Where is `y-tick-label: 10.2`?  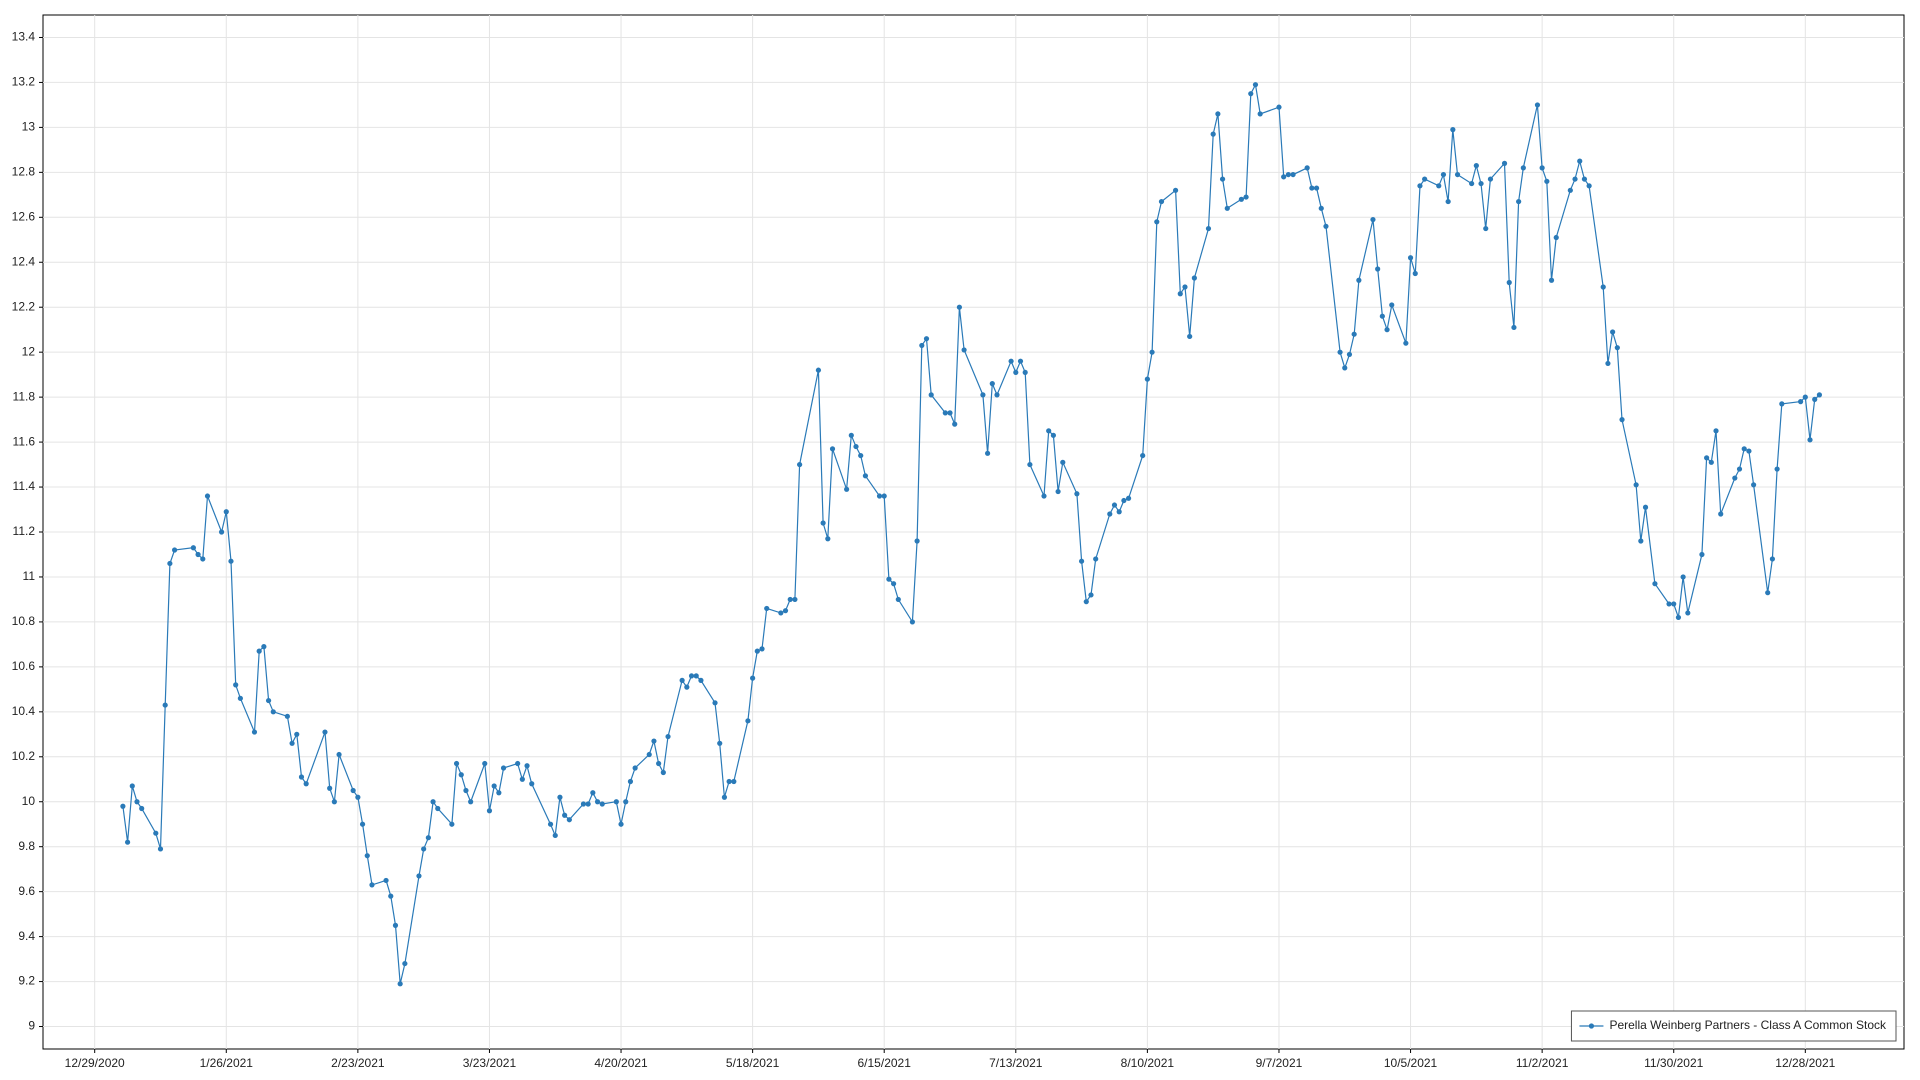
y-tick-label: 10.2 is located at coordinates (24, 756).